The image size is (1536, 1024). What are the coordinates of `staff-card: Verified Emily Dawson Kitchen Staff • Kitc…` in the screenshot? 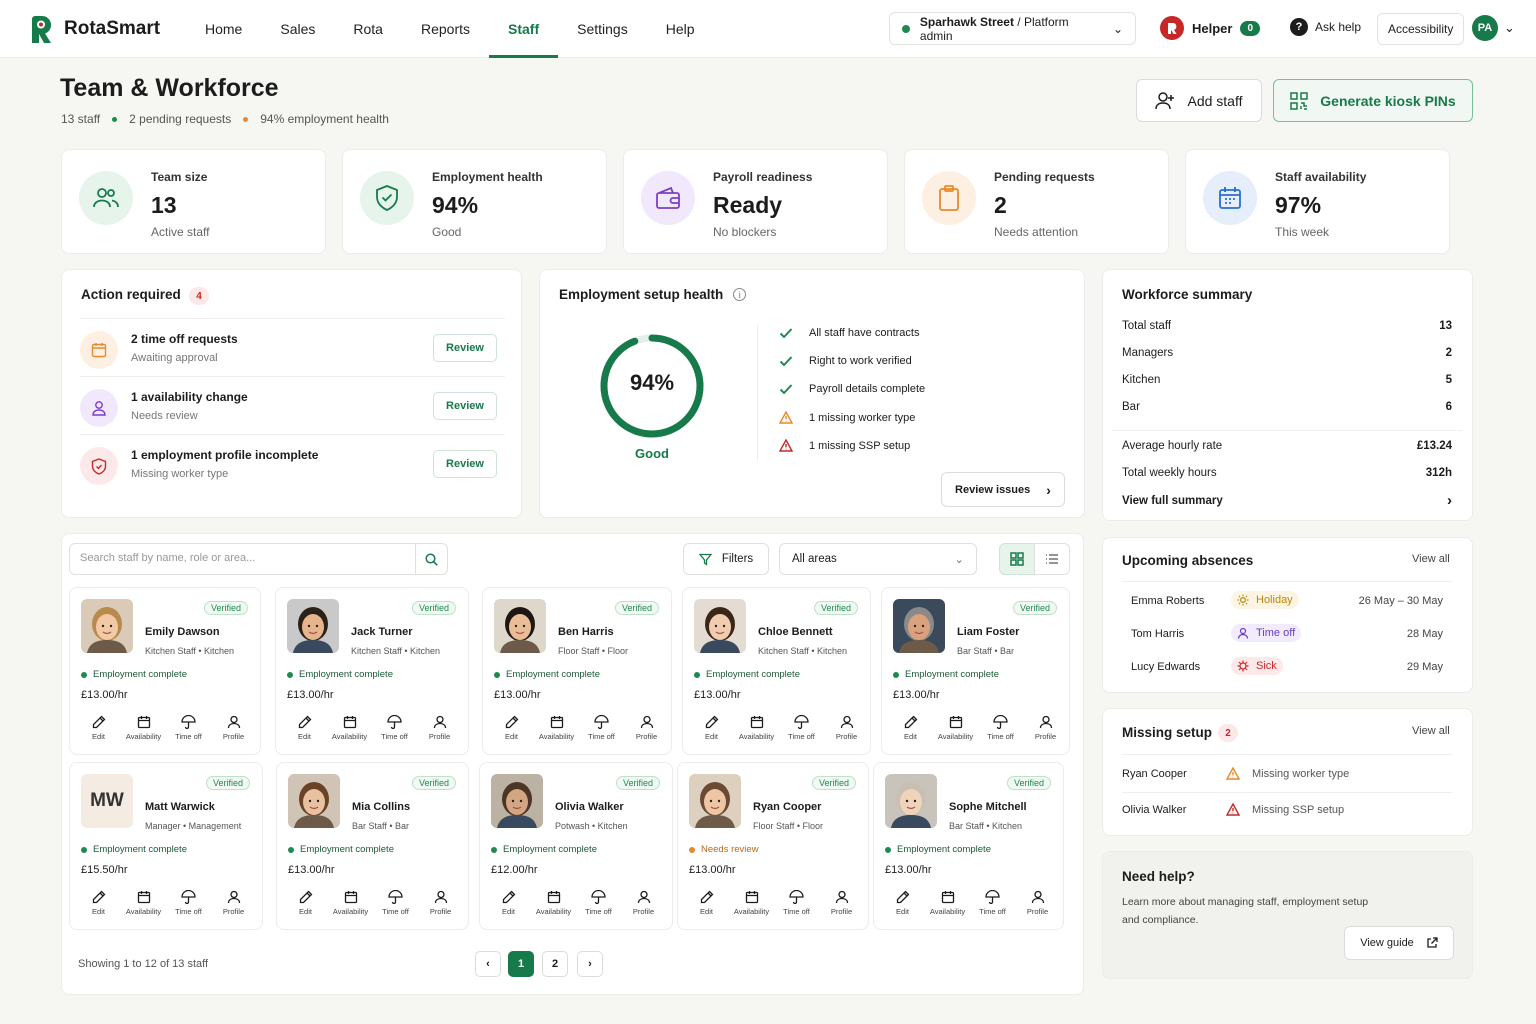 It's located at (165, 671).